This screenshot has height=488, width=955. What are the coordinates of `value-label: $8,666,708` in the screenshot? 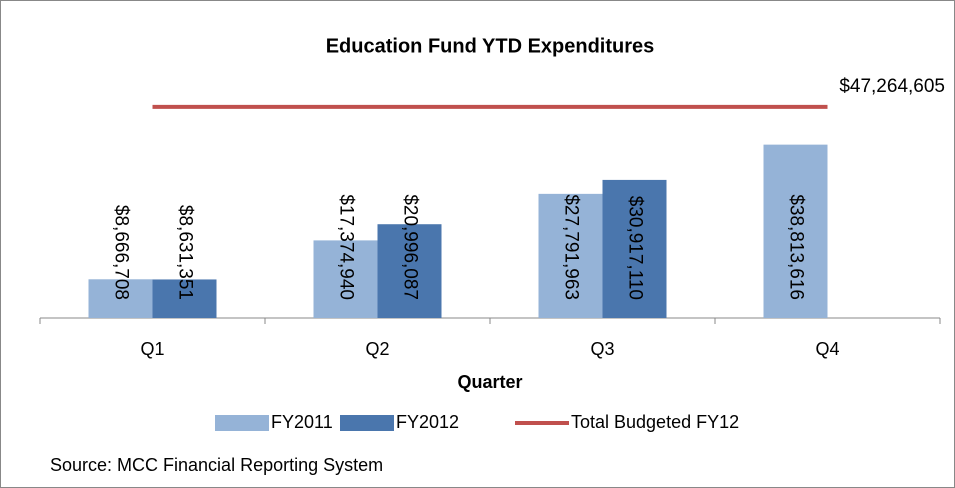 It's located at (120, 252).